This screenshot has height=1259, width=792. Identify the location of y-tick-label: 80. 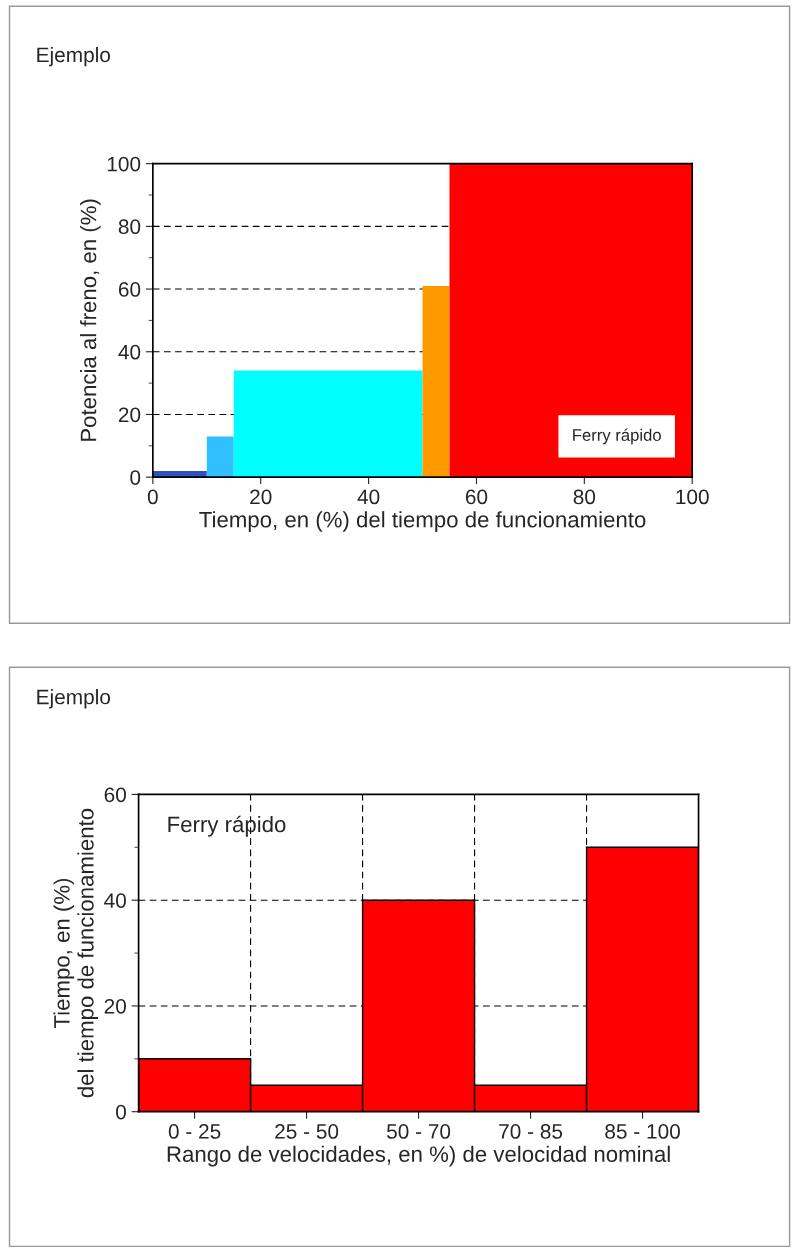
(129, 227).